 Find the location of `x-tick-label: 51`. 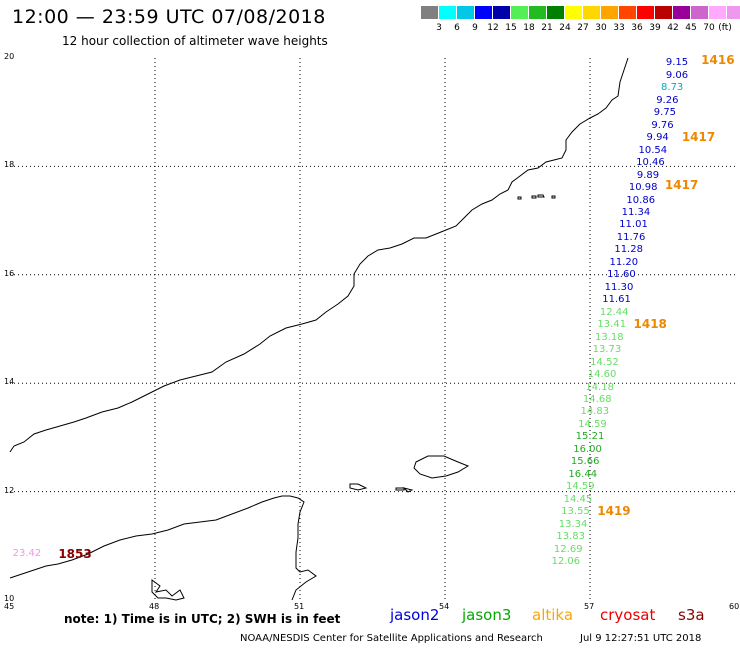

x-tick-label: 51 is located at coordinates (299, 606).